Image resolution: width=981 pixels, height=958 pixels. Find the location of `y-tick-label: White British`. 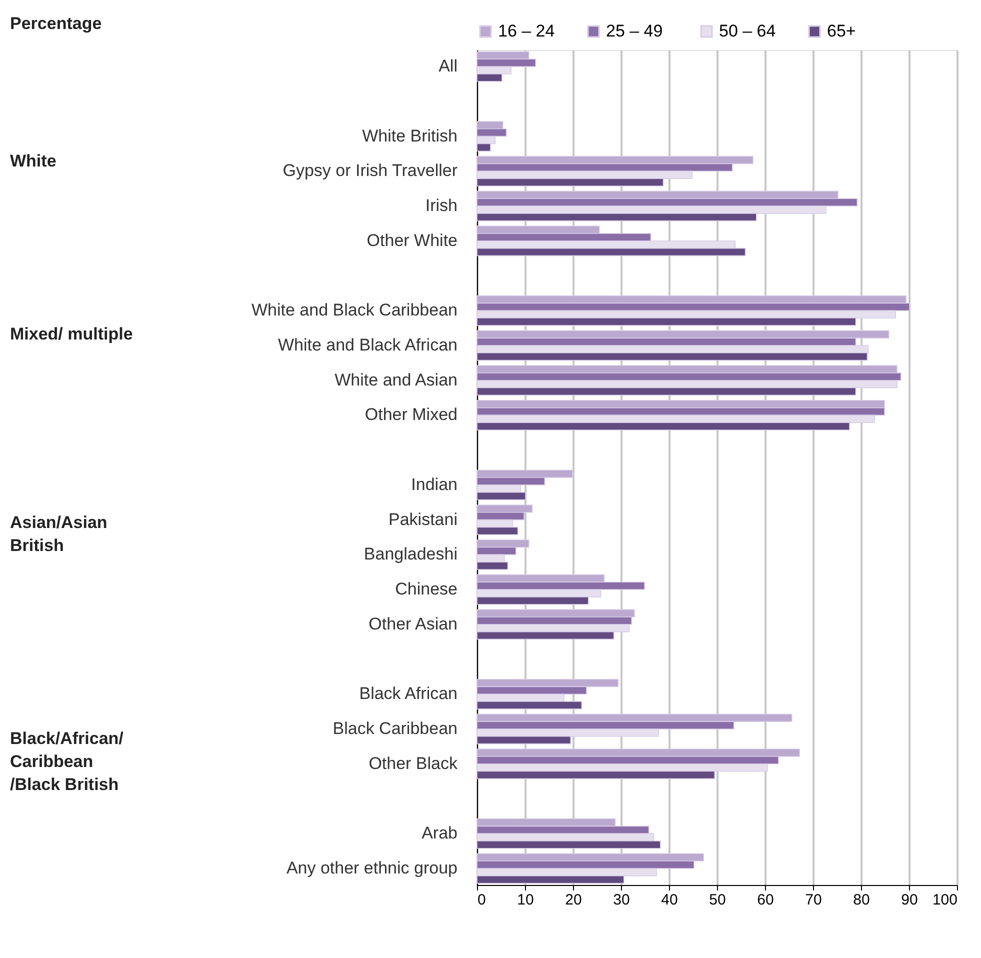

y-tick-label: White British is located at coordinates (410, 136).